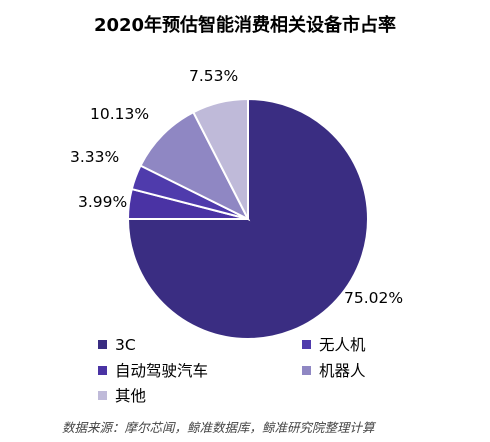  I want to click on legend-label: 其他, so click(130, 396).